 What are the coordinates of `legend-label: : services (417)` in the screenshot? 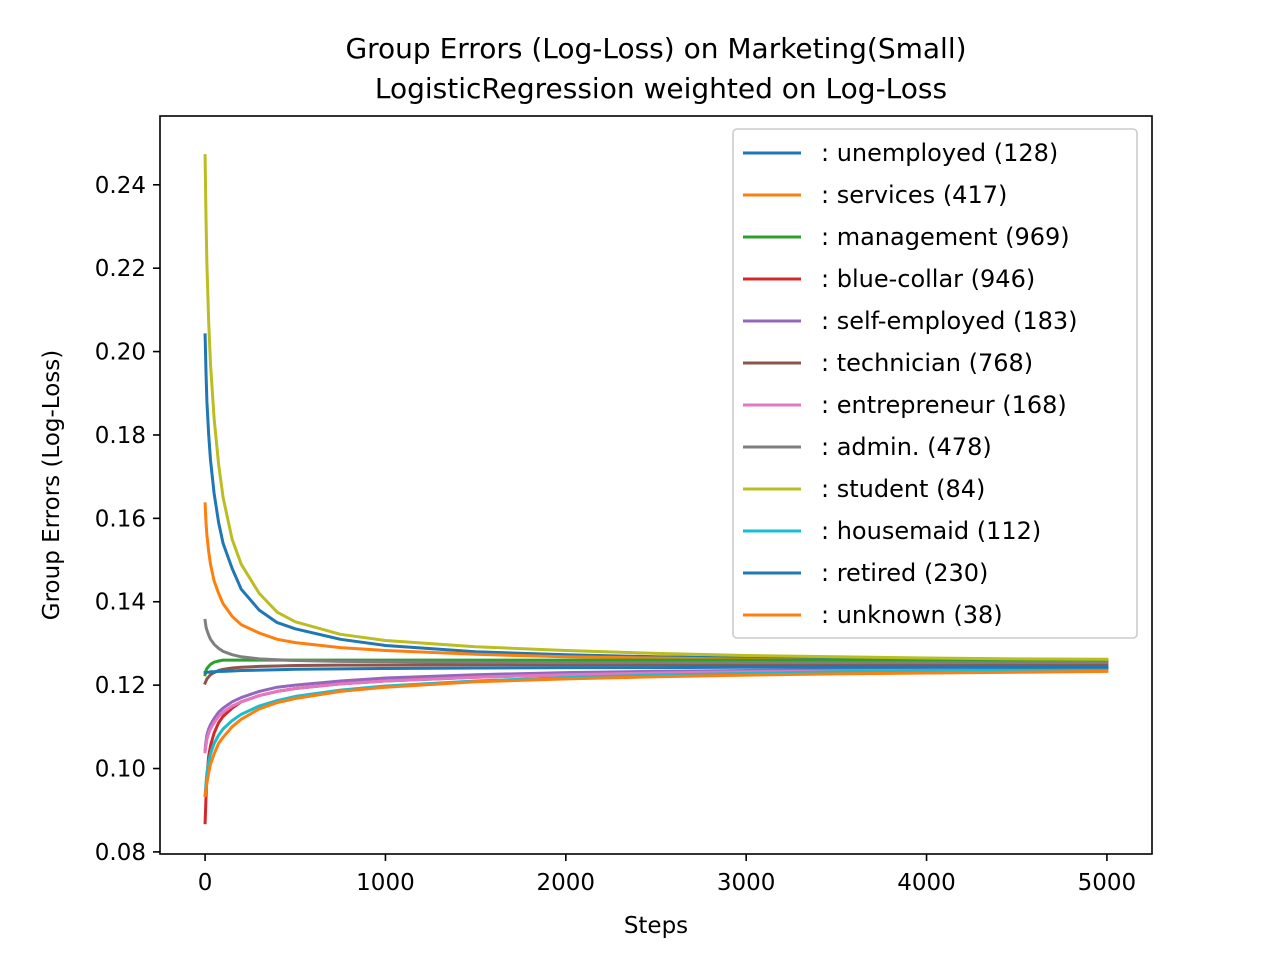 It's located at (914, 195).